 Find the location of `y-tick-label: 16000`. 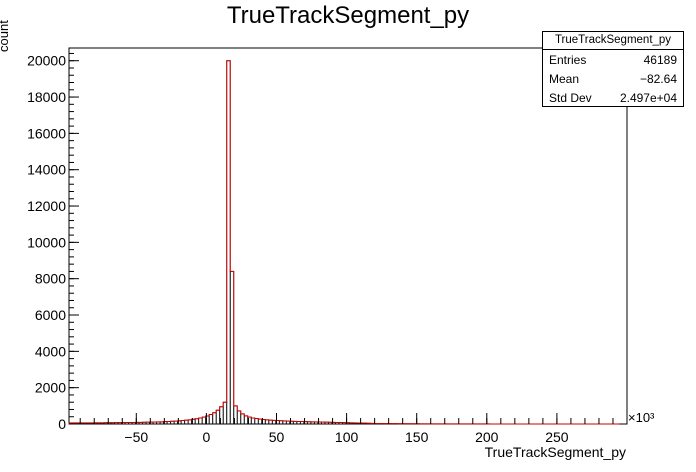

y-tick-label: 16000 is located at coordinates (46, 133).